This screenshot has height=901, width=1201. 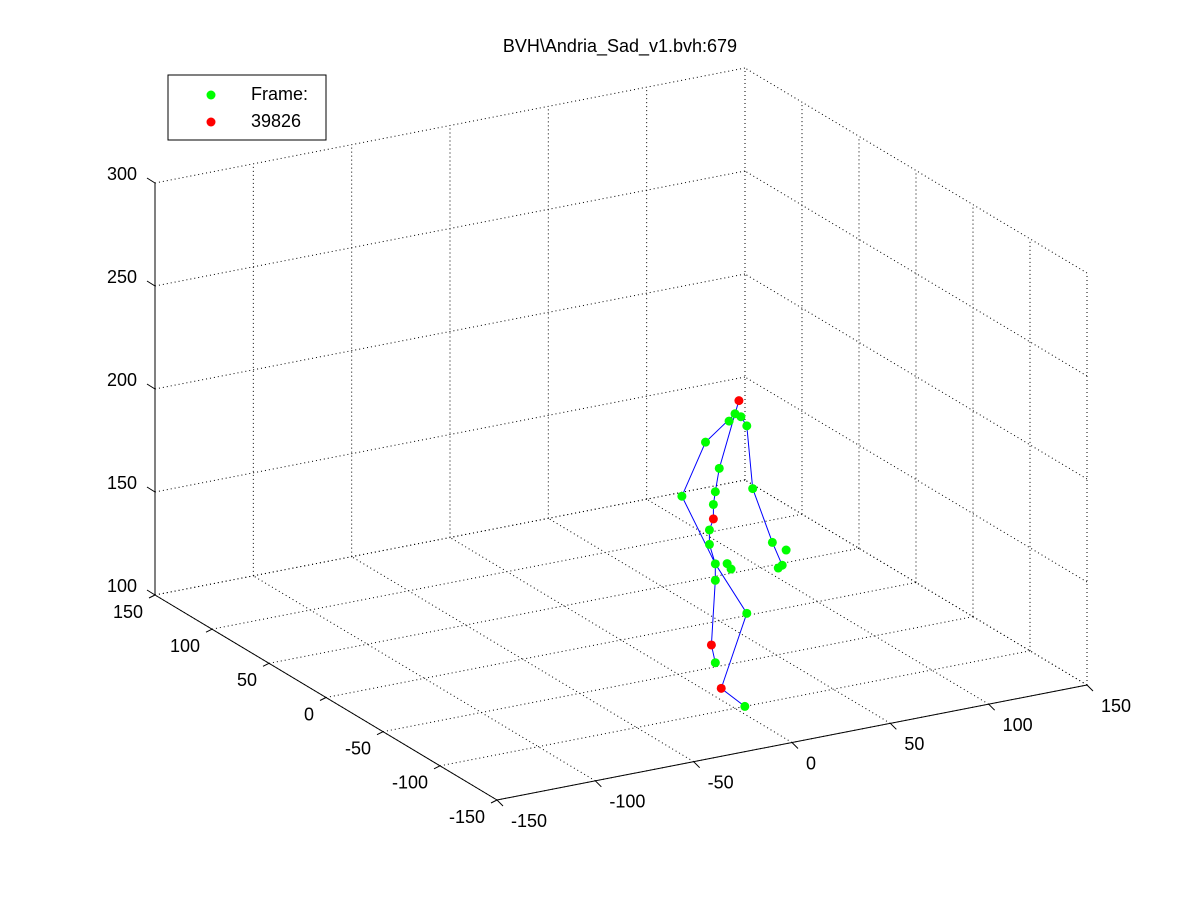 What do you see at coordinates (122, 586) in the screenshot?
I see `z-tick-label: 100` at bounding box center [122, 586].